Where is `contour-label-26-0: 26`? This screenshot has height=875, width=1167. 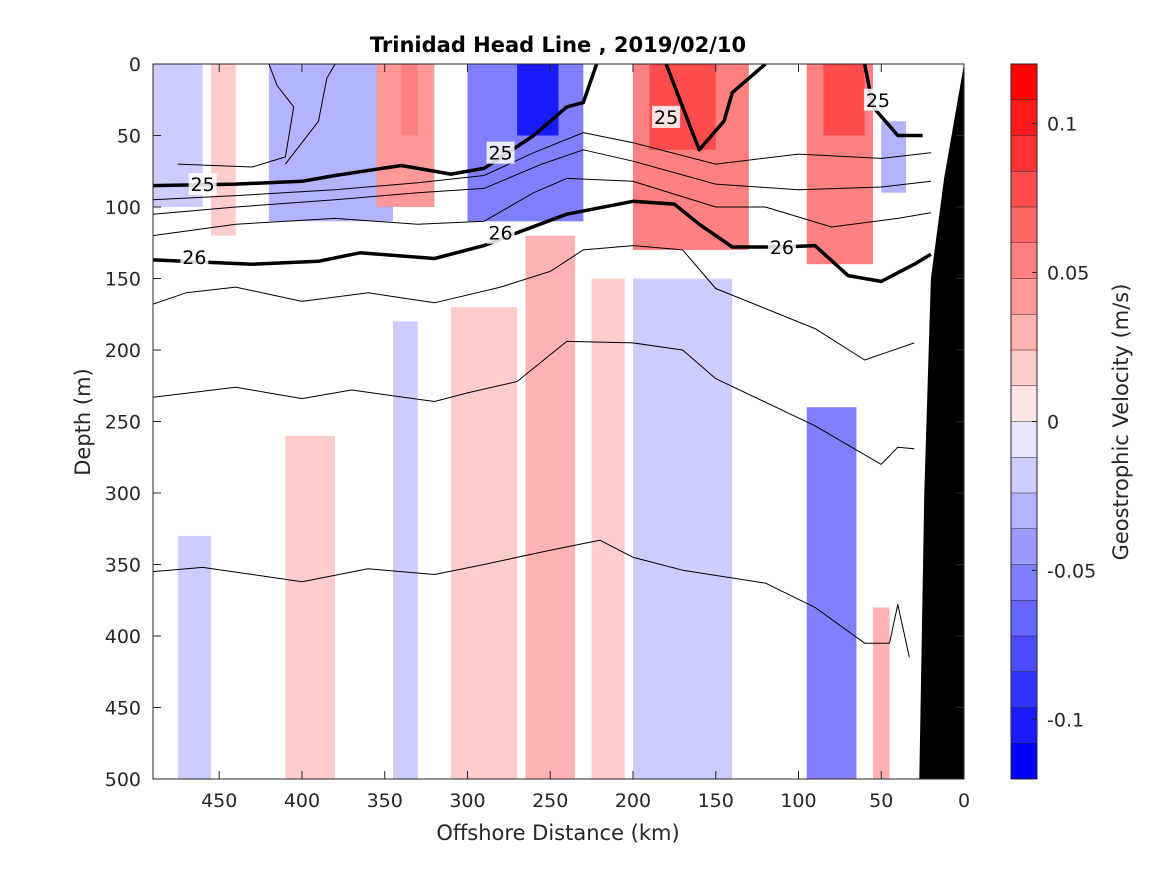 contour-label-26-0: 26 is located at coordinates (194, 258).